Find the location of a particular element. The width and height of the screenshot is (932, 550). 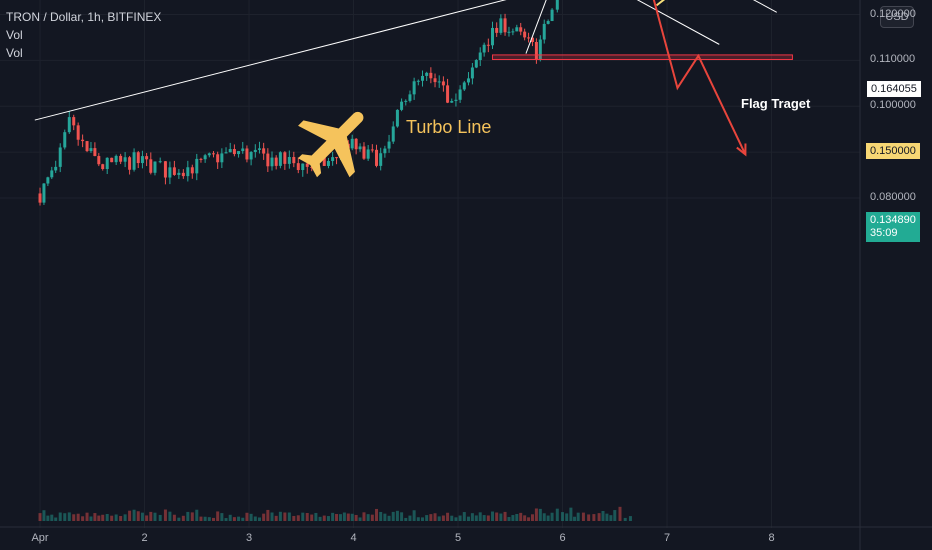

y-tick-label: 0.120000 is located at coordinates (893, 13).